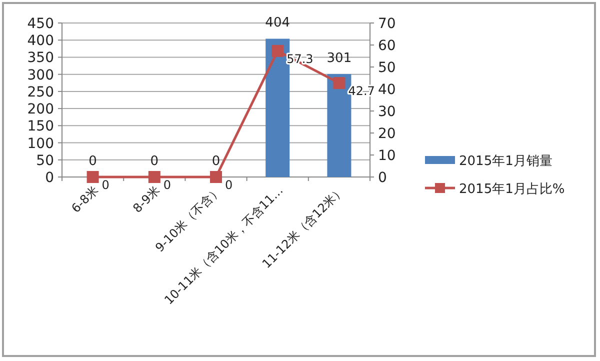 The height and width of the screenshot is (361, 600). I want to click on y2-tick-label: 60, so click(387, 46).